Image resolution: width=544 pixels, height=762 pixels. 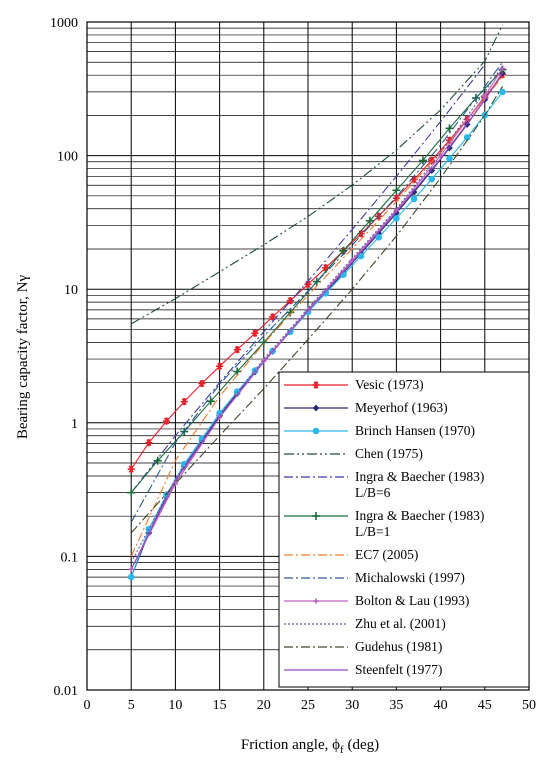 I want to click on x-tick-label: 5, so click(x=131, y=705).